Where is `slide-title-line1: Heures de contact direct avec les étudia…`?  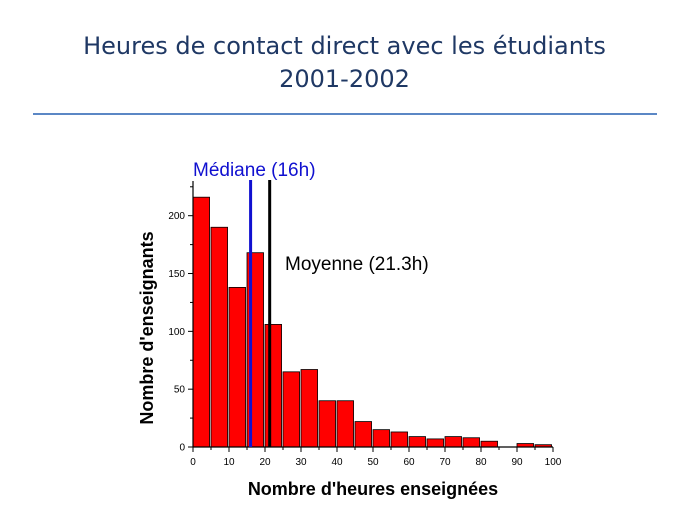 slide-title-line1: Heures de contact direct avec les étudia… is located at coordinates (344, 46).